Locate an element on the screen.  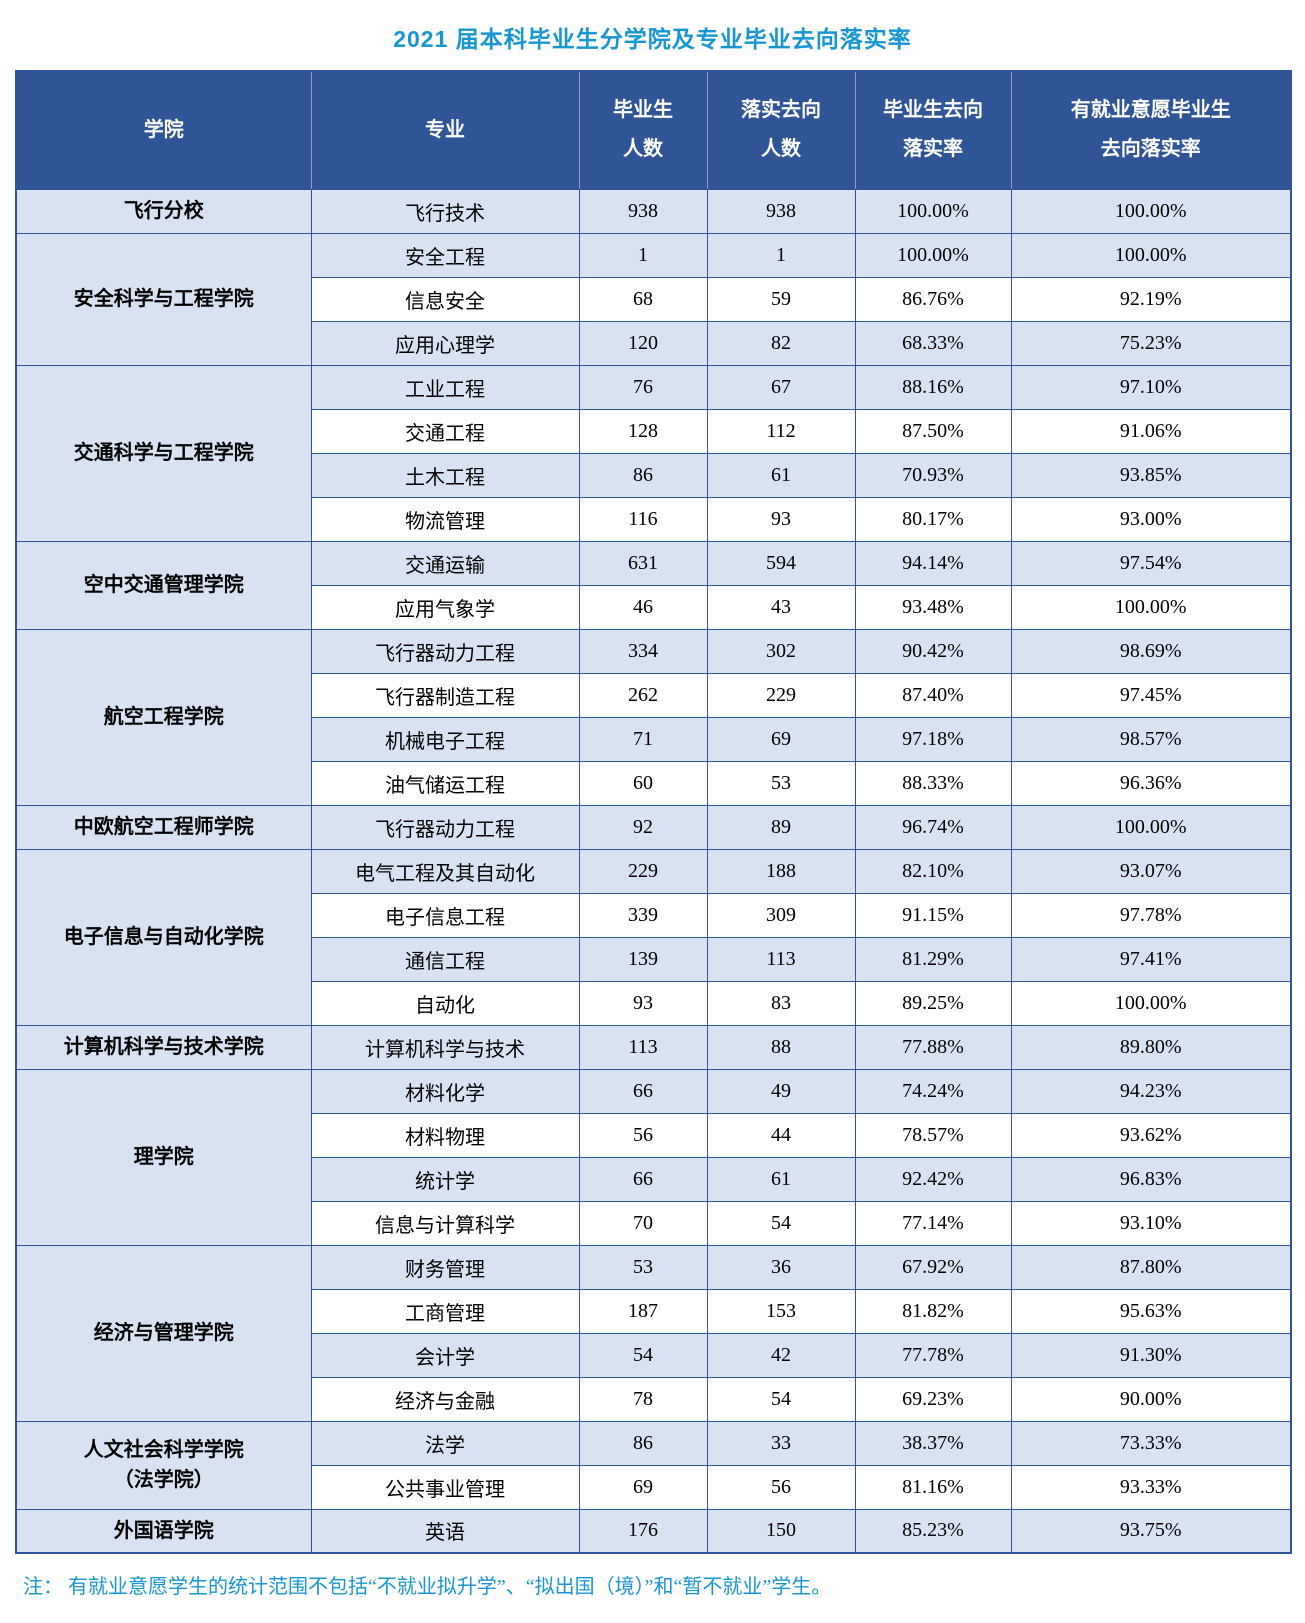
placed-count-cell: 82 is located at coordinates (781, 343).